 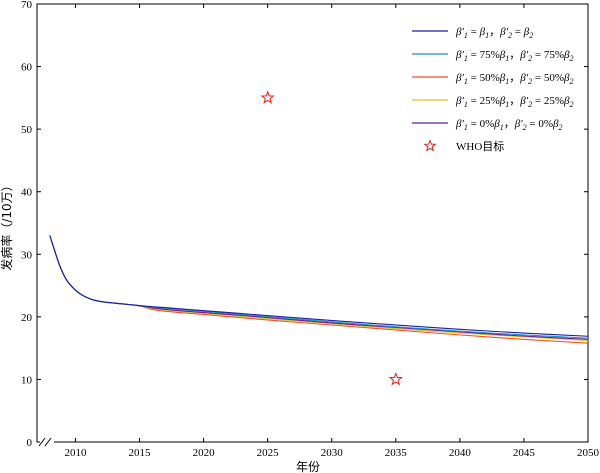 I want to click on y-tick-label: 10, so click(x=27, y=380).